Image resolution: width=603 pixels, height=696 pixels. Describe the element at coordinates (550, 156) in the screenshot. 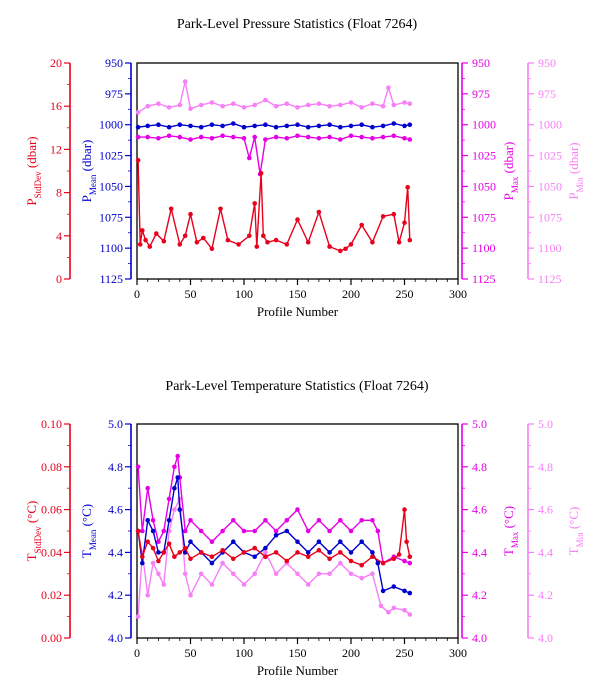

I see `y-tick-label-min: 1025` at that location.